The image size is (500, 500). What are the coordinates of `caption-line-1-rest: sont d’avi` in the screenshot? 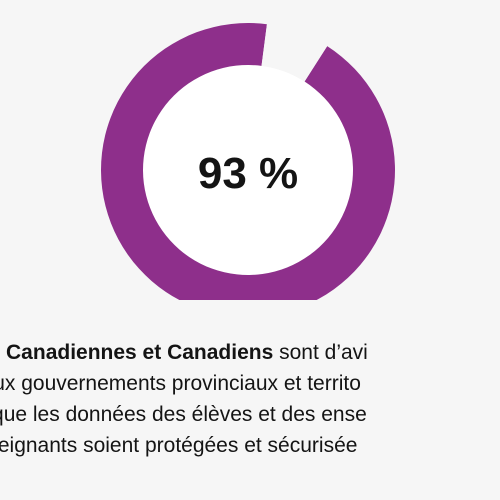 It's located at (320, 352).